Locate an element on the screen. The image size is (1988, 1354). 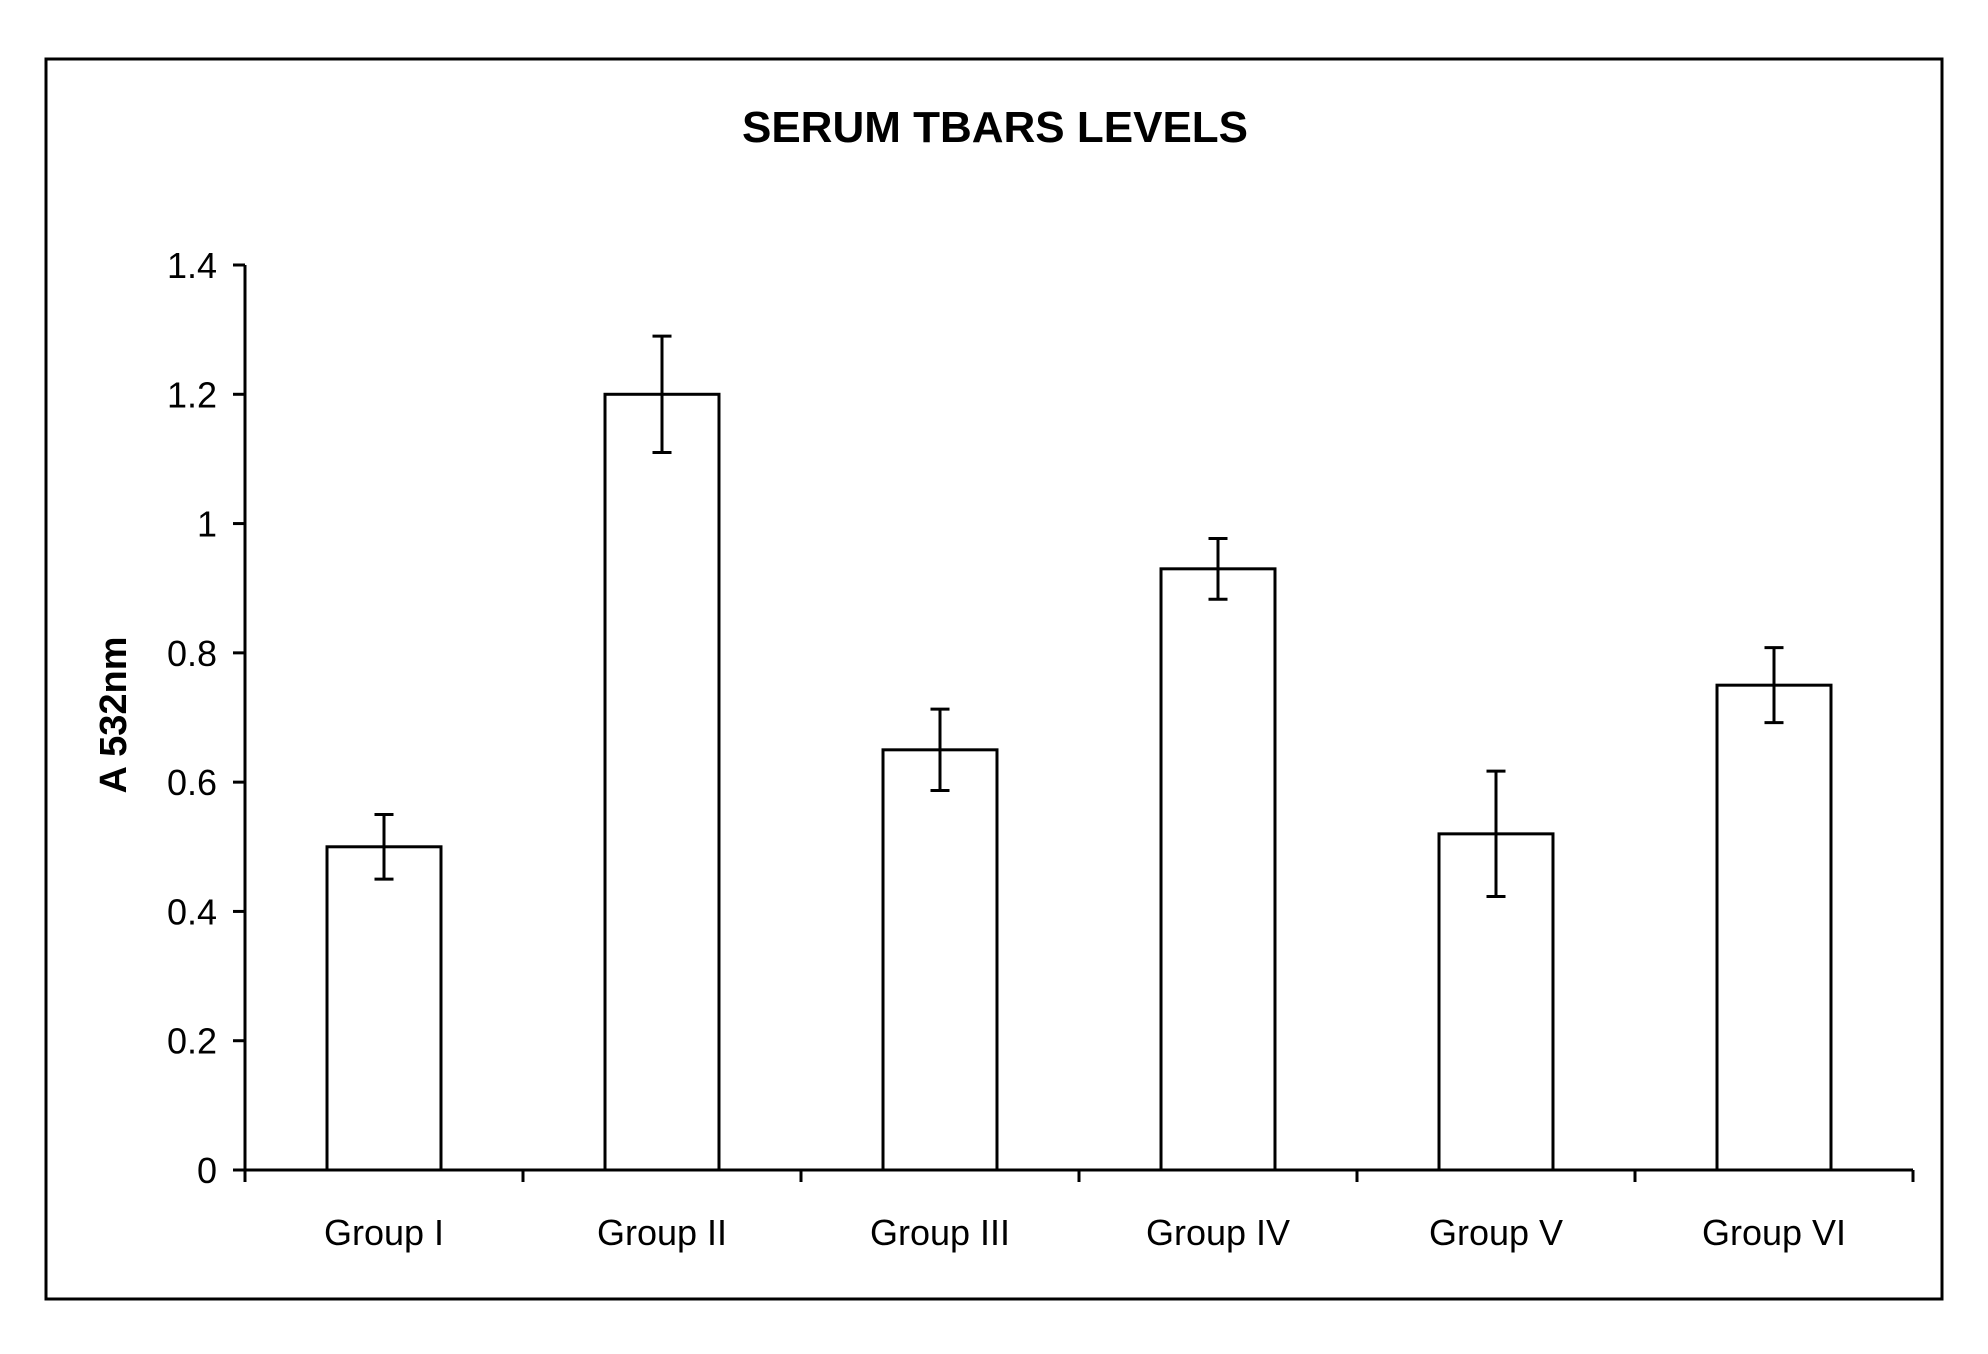
x-tick-label: Group IV is located at coordinates (1218, 1232).